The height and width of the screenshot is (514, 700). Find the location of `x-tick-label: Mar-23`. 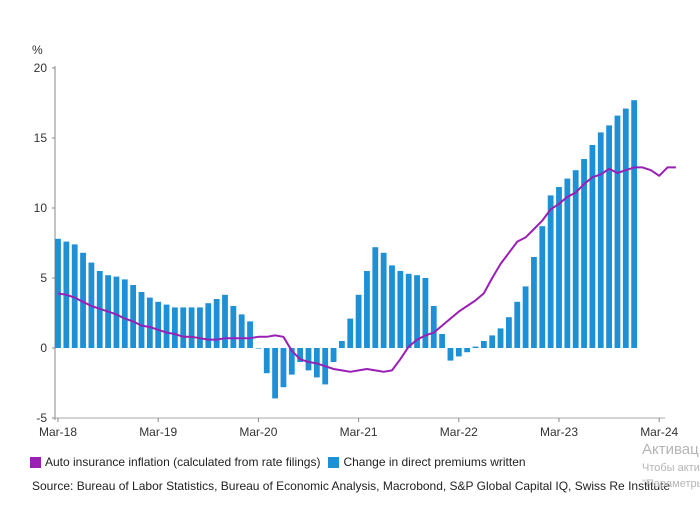

x-tick-label: Mar-23 is located at coordinates (559, 432).